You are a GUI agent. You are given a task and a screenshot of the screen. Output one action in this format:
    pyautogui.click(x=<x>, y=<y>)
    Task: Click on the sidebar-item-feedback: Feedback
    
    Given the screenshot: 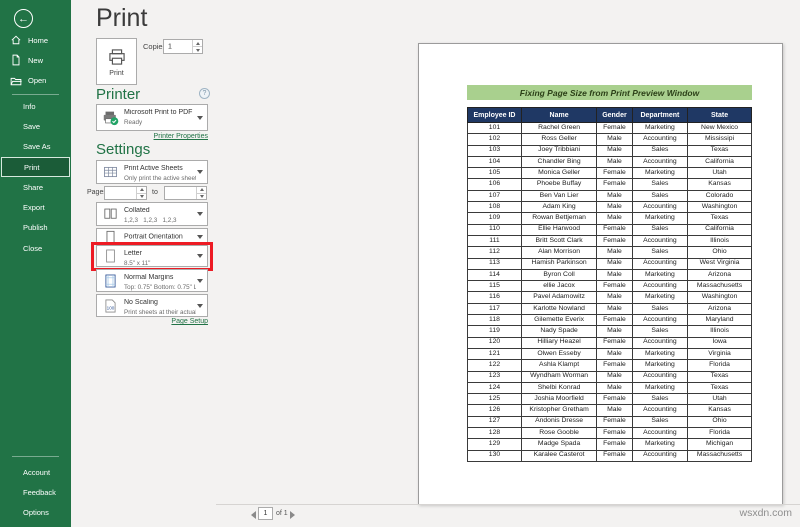 What is the action you would take?
    pyautogui.click(x=39, y=493)
    